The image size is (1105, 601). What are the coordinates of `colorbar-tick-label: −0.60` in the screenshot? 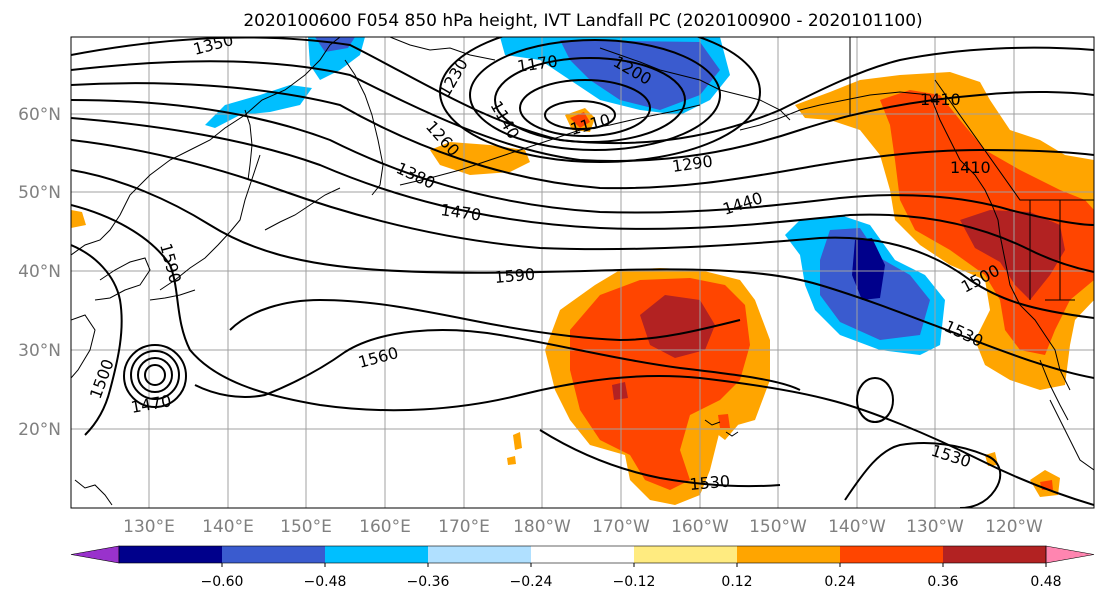 It's located at (222, 582).